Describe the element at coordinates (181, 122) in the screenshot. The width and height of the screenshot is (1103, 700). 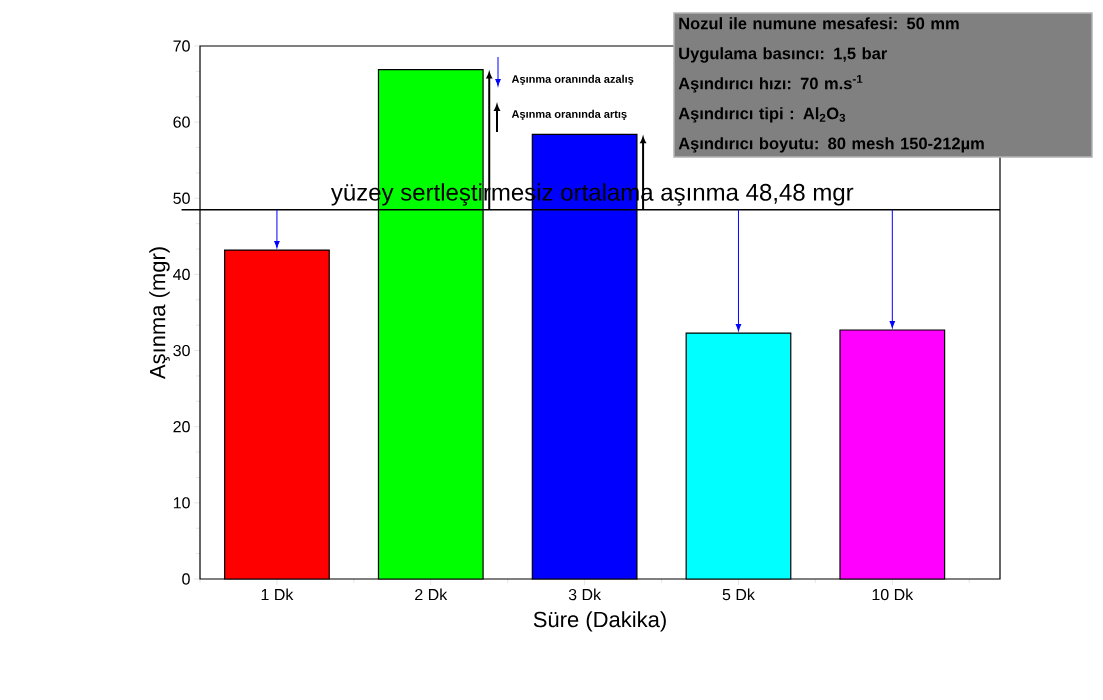
I see `y-tick-label: 60` at that location.